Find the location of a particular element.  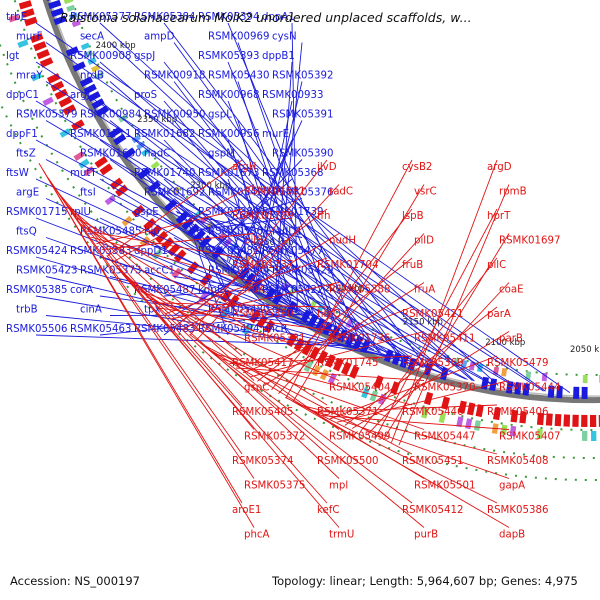

forward-gene-label: cysN is located at coordinates (284, 37).